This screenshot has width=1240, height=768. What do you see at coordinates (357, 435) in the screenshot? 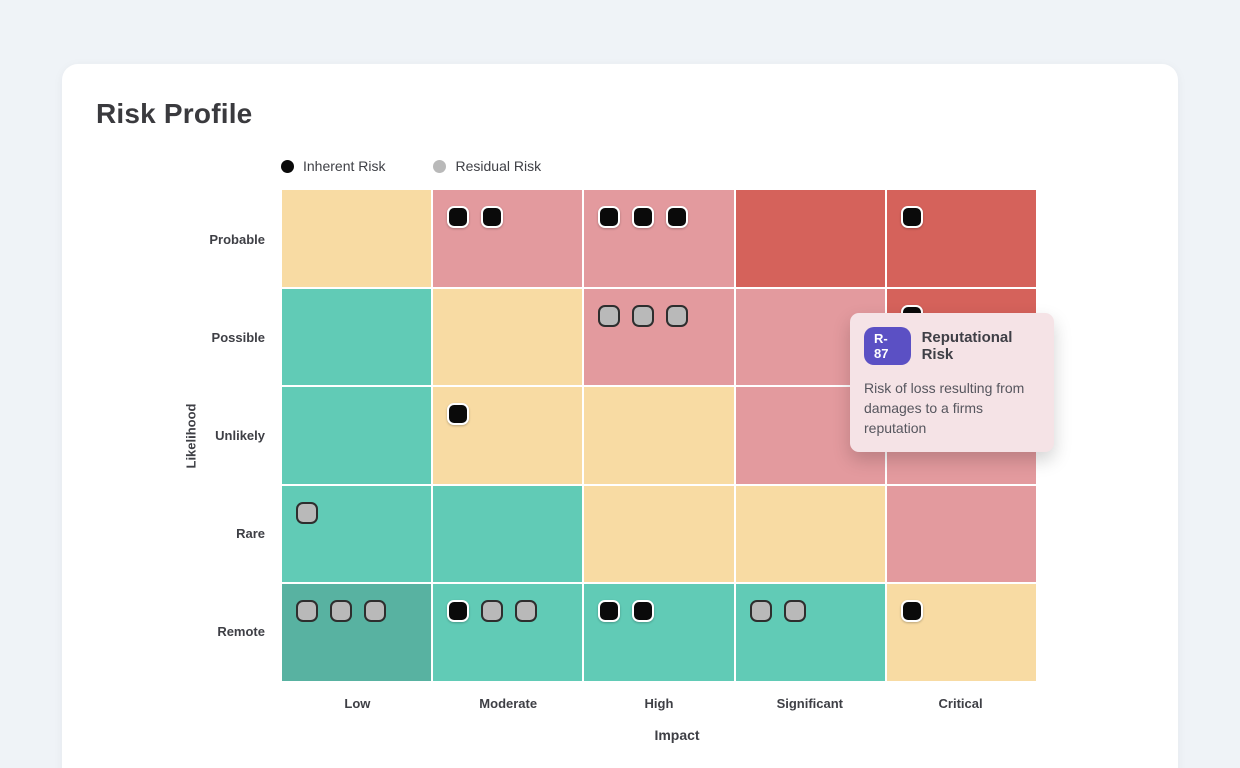
I see `matrix-cell-unlikely-low` at bounding box center [357, 435].